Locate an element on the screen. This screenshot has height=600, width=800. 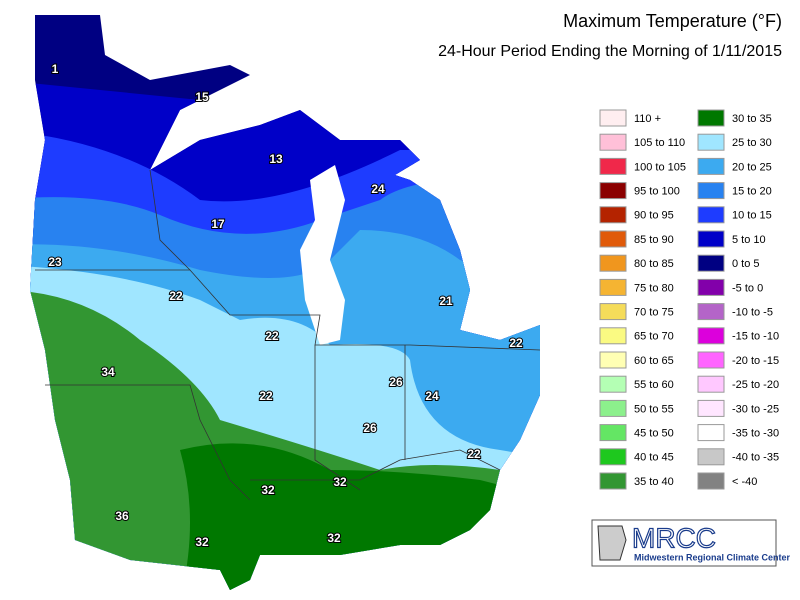
legend-label: 105 to 110 is located at coordinates (659, 143).